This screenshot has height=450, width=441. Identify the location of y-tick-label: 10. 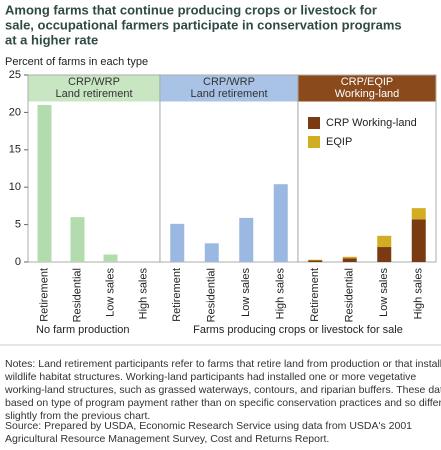
(15, 187).